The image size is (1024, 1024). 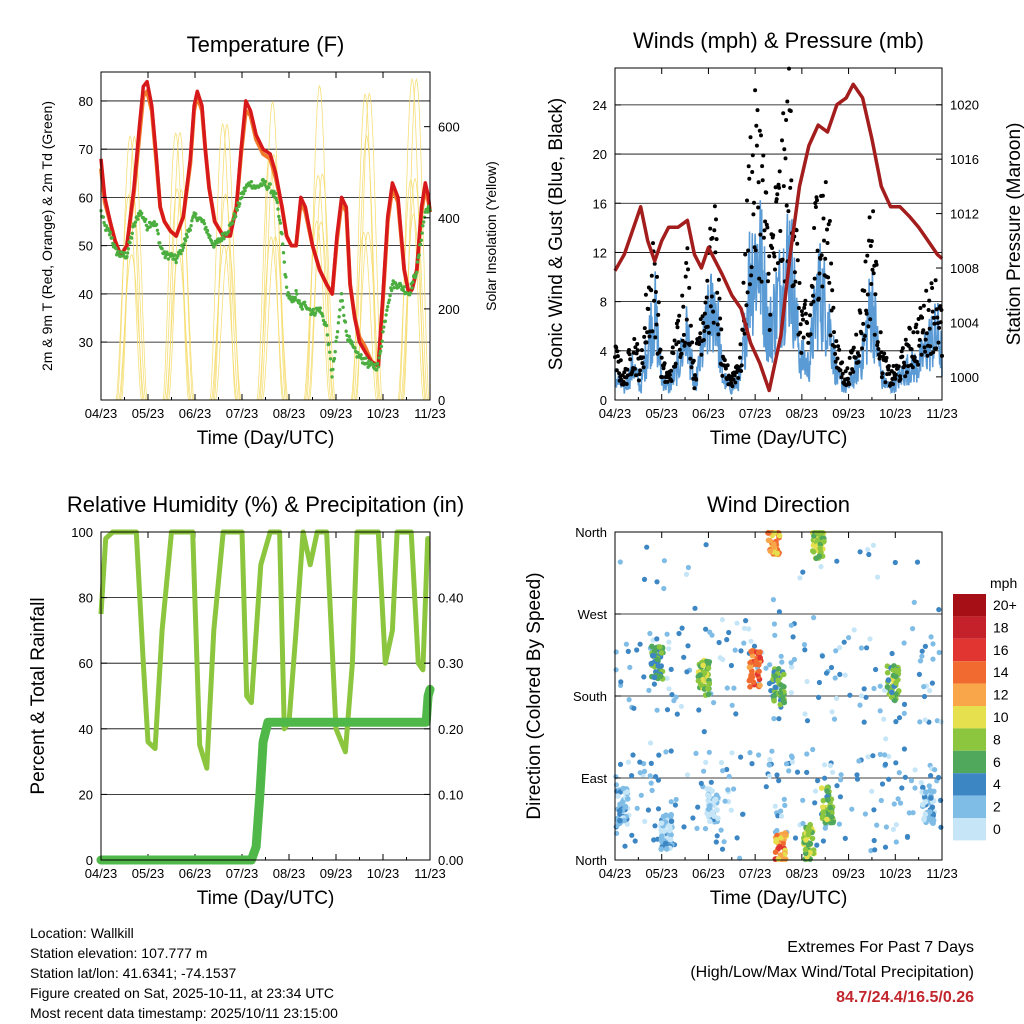 I want to click on colorbar-label: 16, so click(x=1001, y=650).